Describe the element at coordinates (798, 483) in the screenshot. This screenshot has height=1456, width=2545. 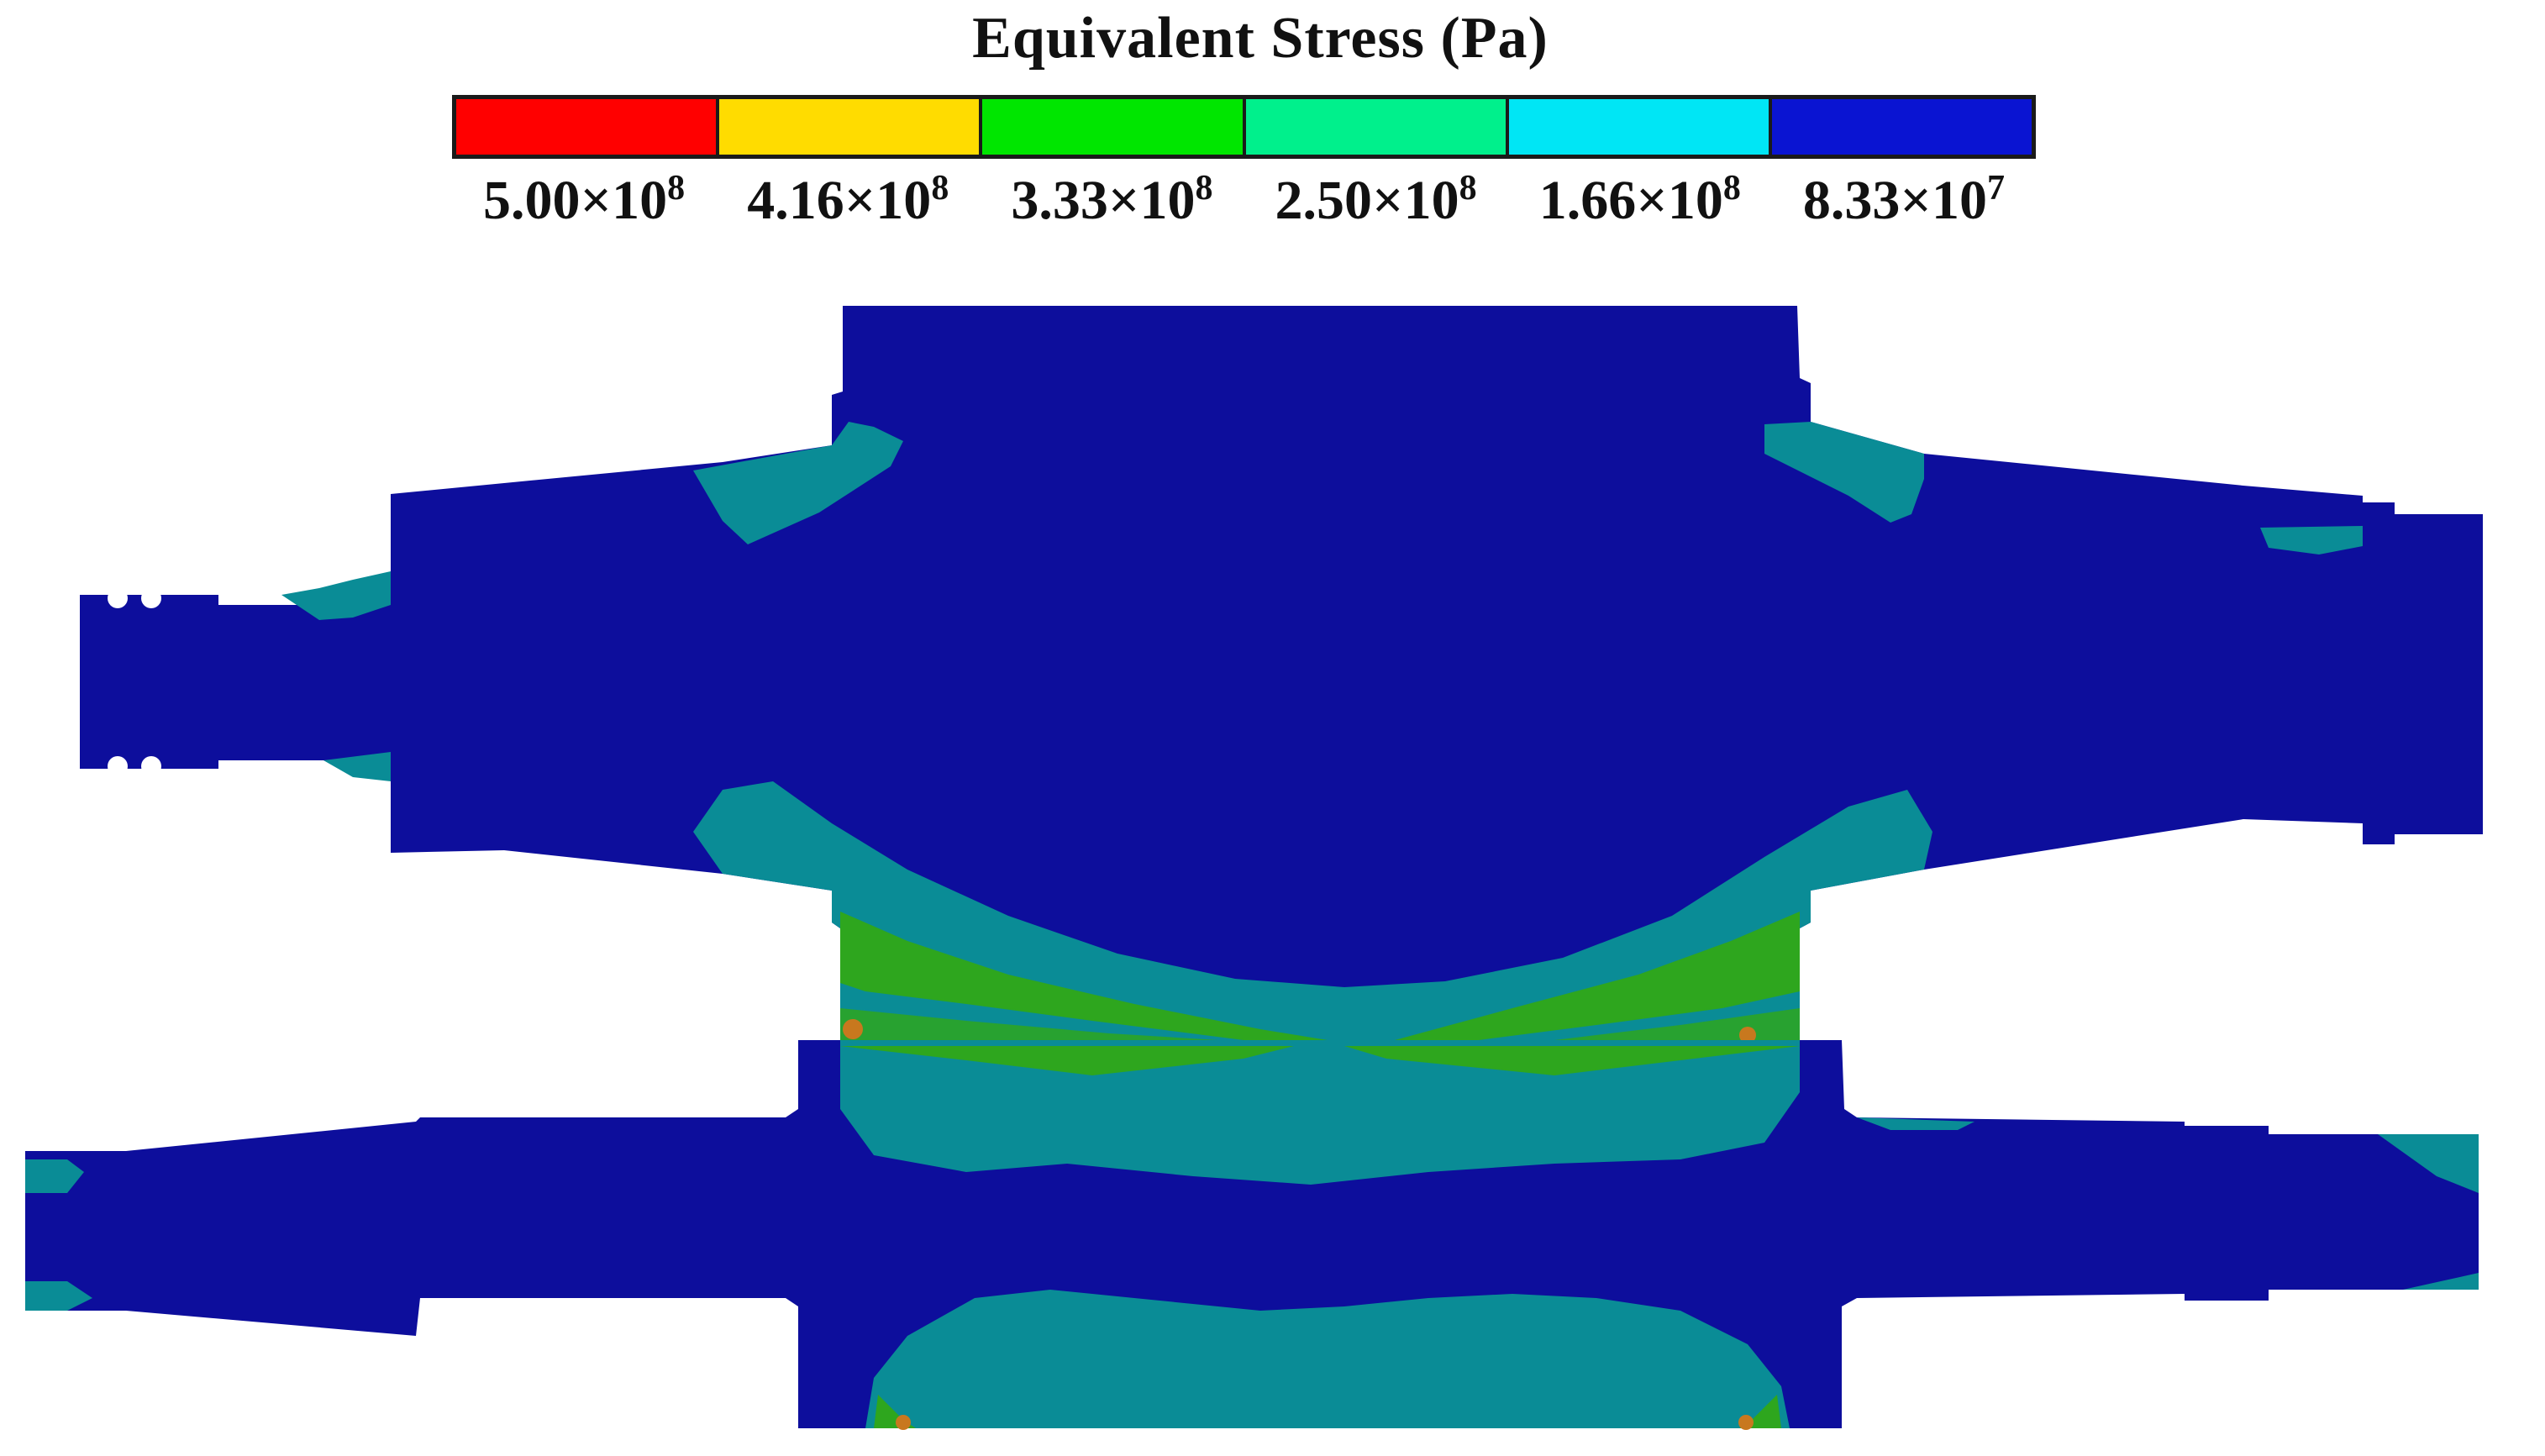
I see `stress-zone-upper-left-shoulder` at that location.